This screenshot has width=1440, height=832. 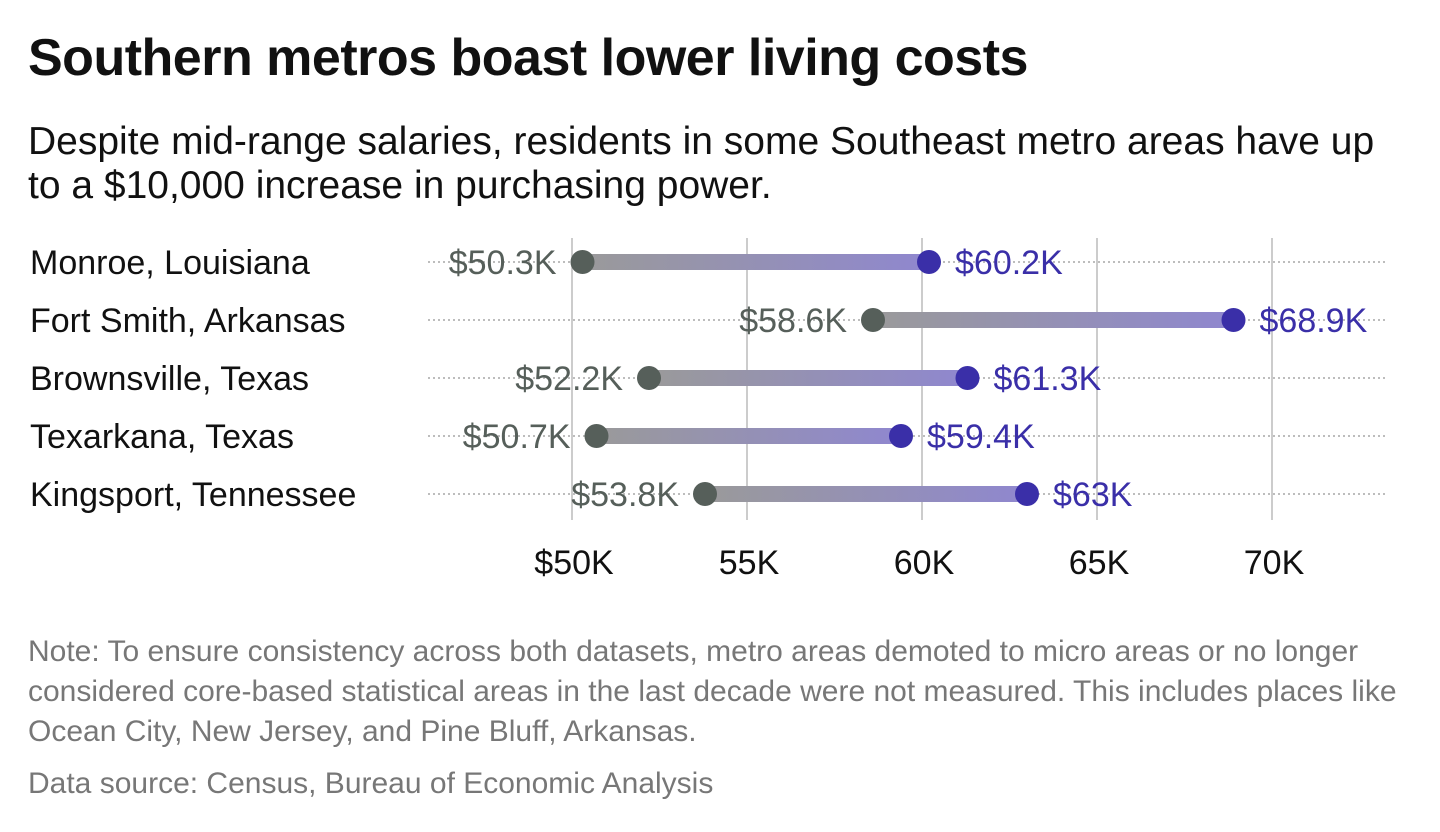 I want to click on start-value-label: $53.8K, so click(x=625, y=495).